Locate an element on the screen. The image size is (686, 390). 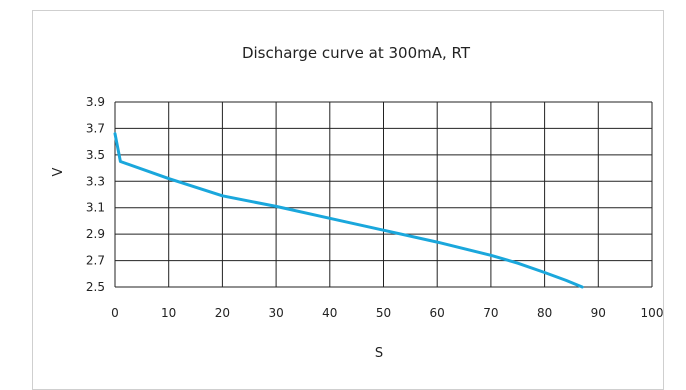
y-tick-label-3: 3.3 is located at coordinates (95, 181).